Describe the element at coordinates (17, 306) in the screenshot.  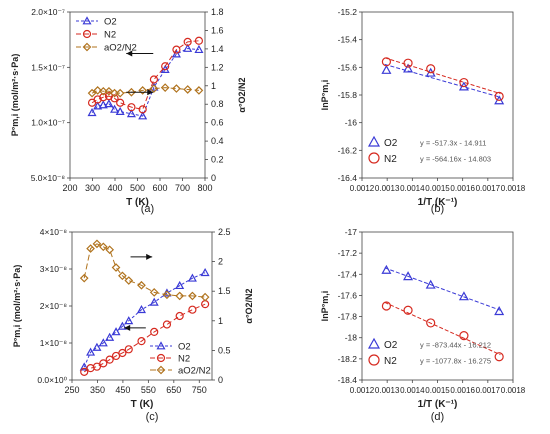
I see `y-axis-label-c: P°m,i (mol/m²·s·Pa)` at that location.